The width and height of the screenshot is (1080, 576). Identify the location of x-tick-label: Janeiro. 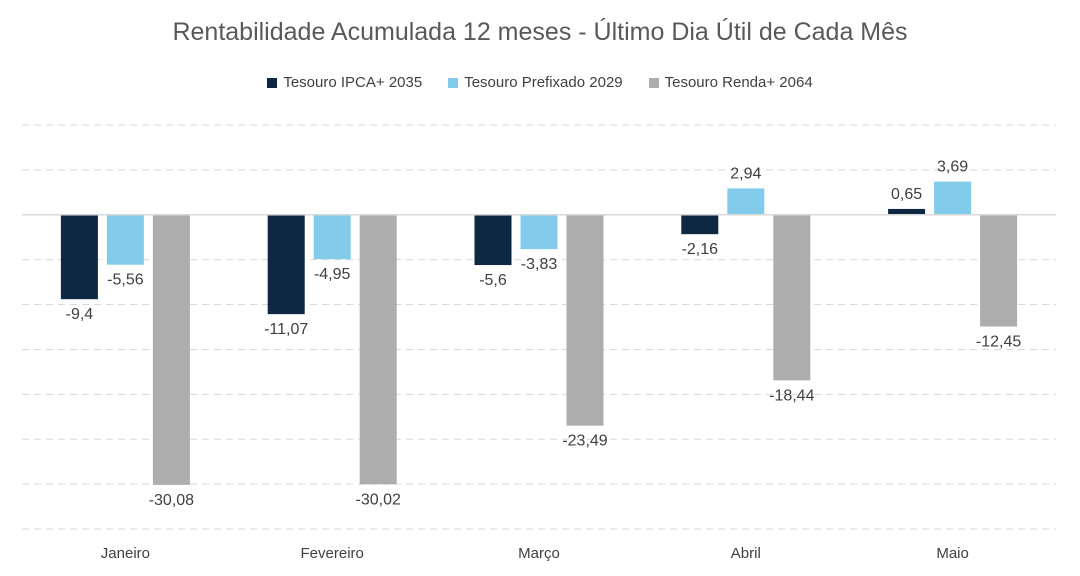
(125, 553).